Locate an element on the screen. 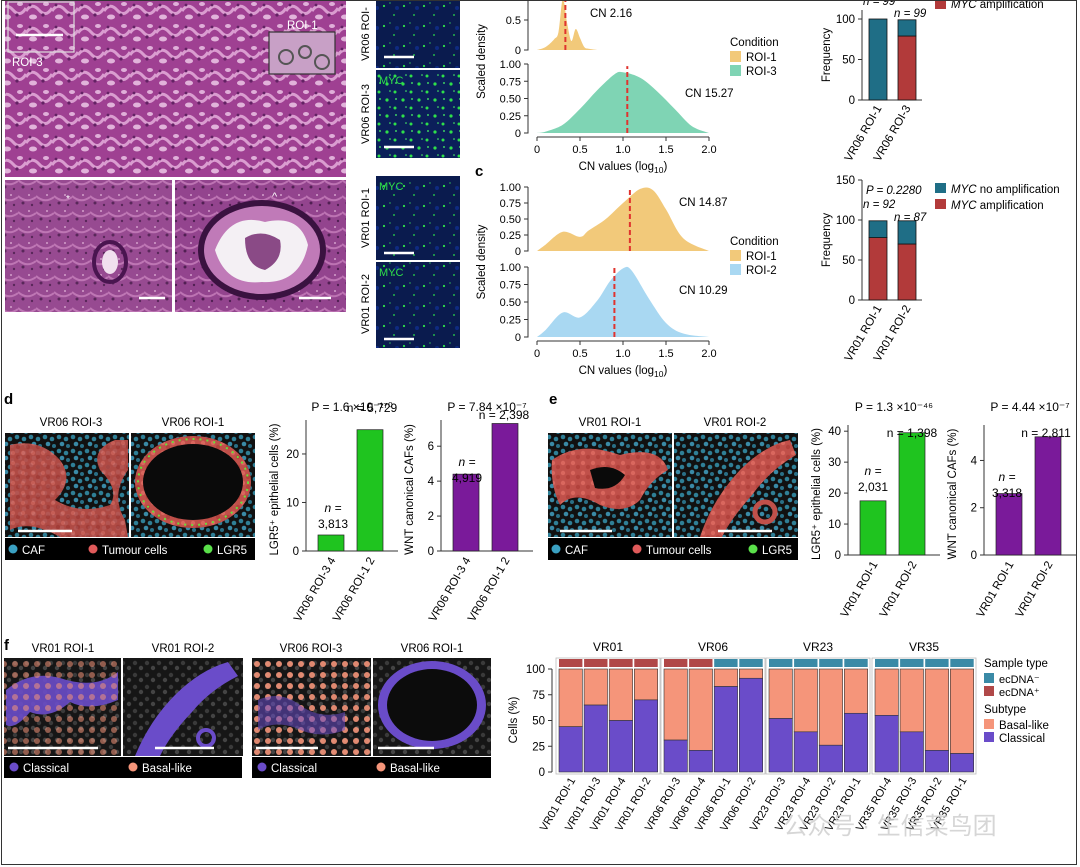 The height and width of the screenshot is (867, 1080). legend-title: Condition is located at coordinates (754, 43).